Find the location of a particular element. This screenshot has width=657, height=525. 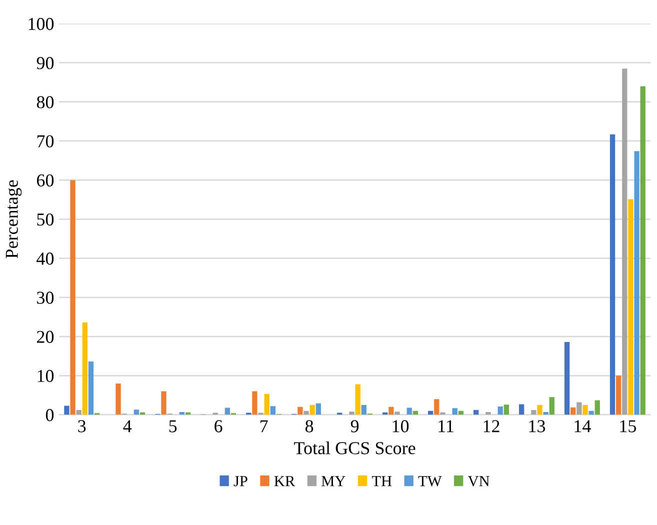

x-tick-label: 11 is located at coordinates (446, 426).